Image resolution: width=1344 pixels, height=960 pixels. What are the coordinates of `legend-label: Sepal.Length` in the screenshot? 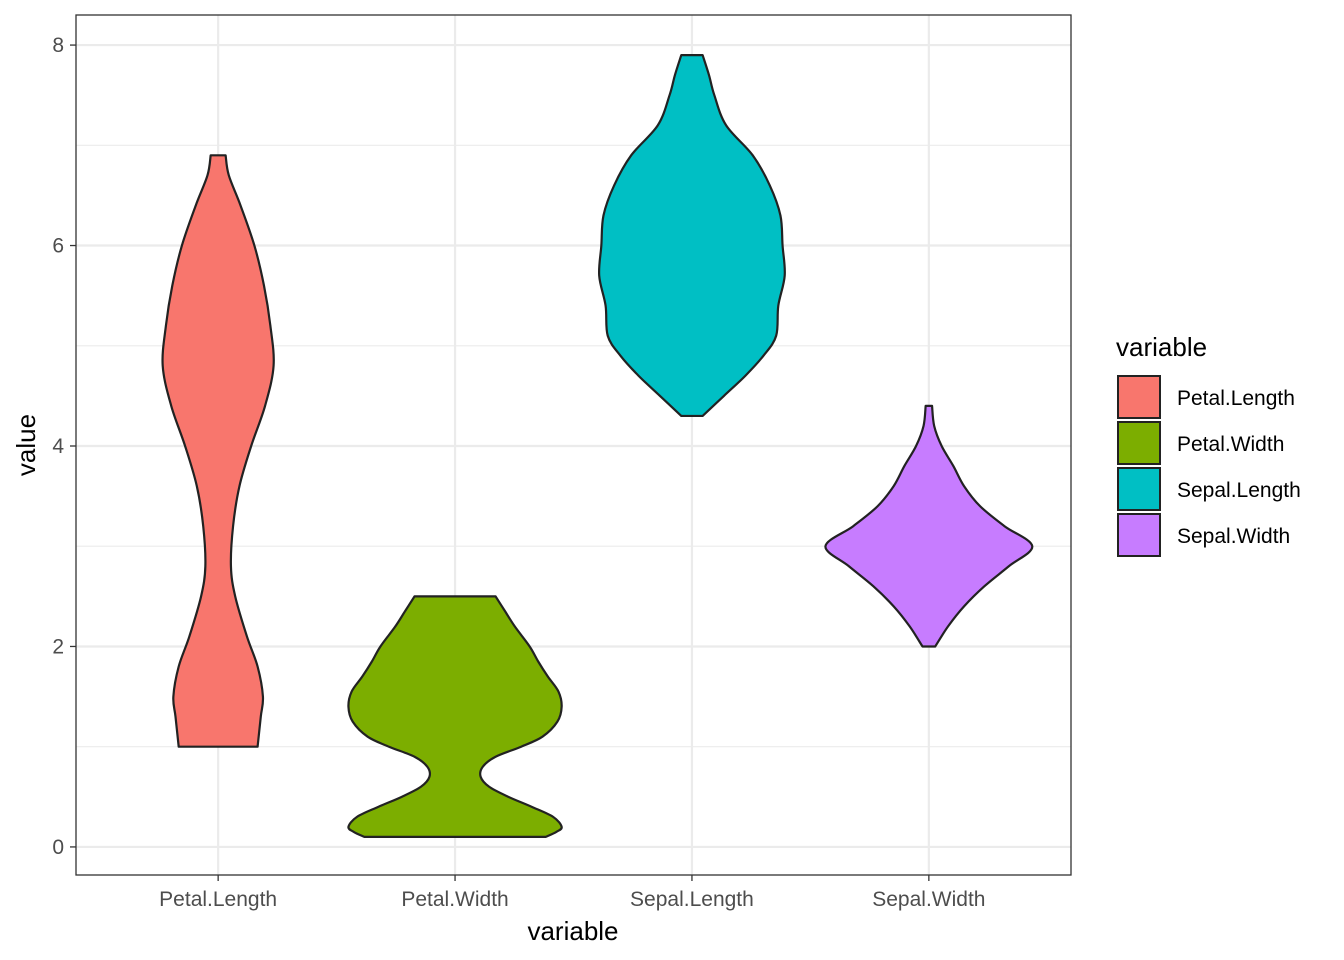 It's located at (1239, 490).